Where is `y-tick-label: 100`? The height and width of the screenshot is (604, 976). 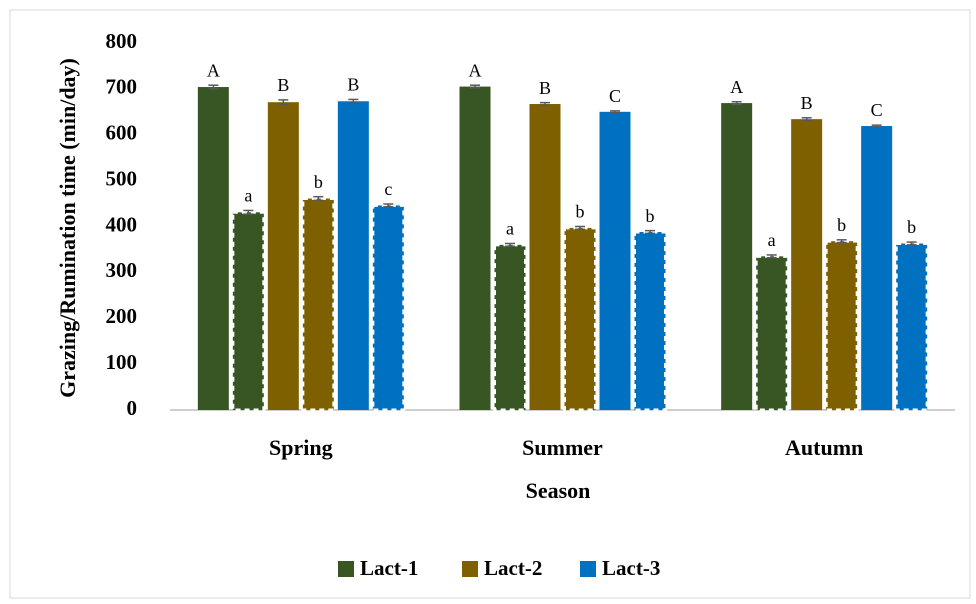 y-tick-label: 100 is located at coordinates (122, 362).